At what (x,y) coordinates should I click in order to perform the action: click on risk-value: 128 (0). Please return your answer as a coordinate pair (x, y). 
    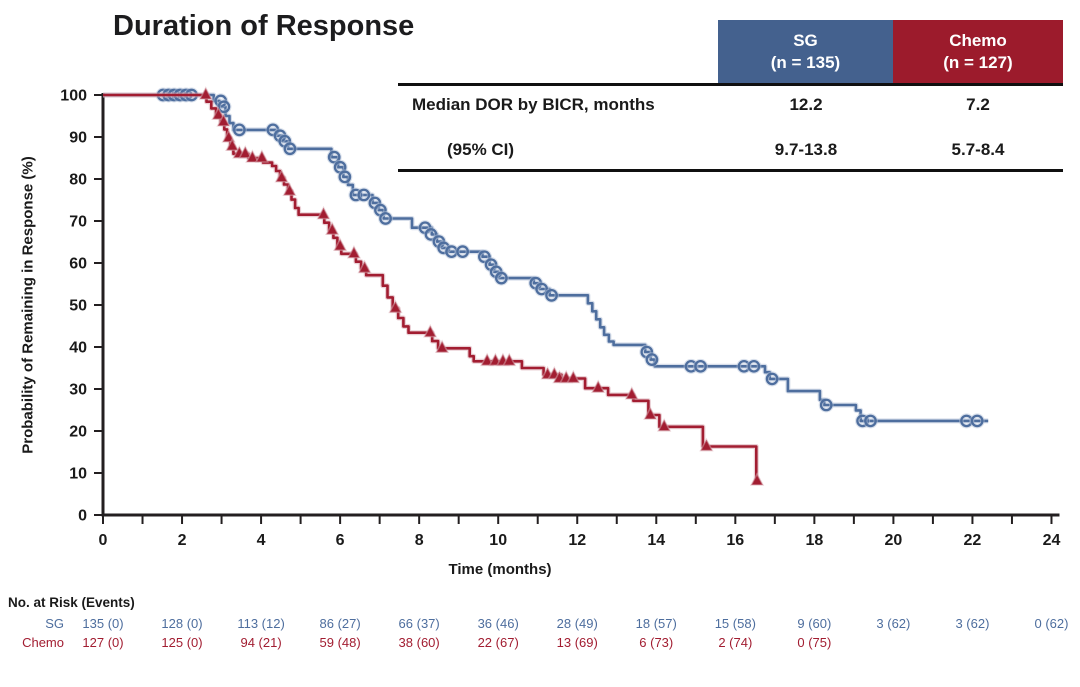
    Looking at the image, I should click on (182, 623).